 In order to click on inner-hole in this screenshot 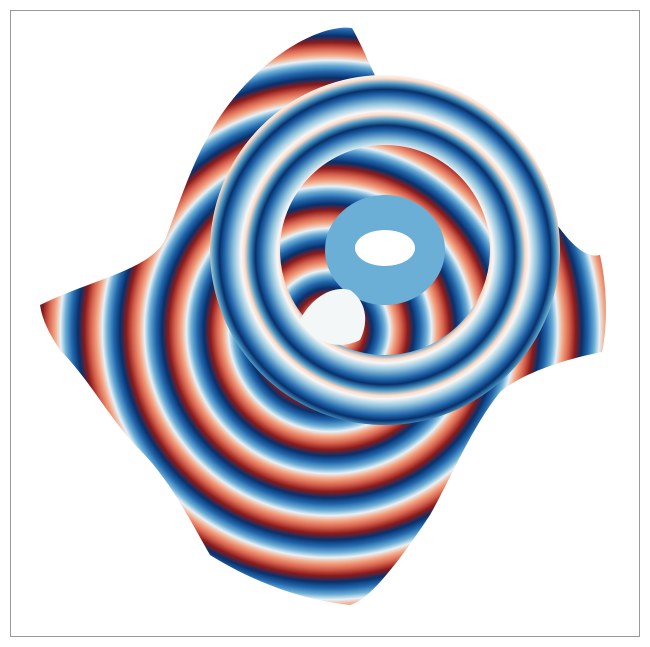, I will do `click(385, 248)`.